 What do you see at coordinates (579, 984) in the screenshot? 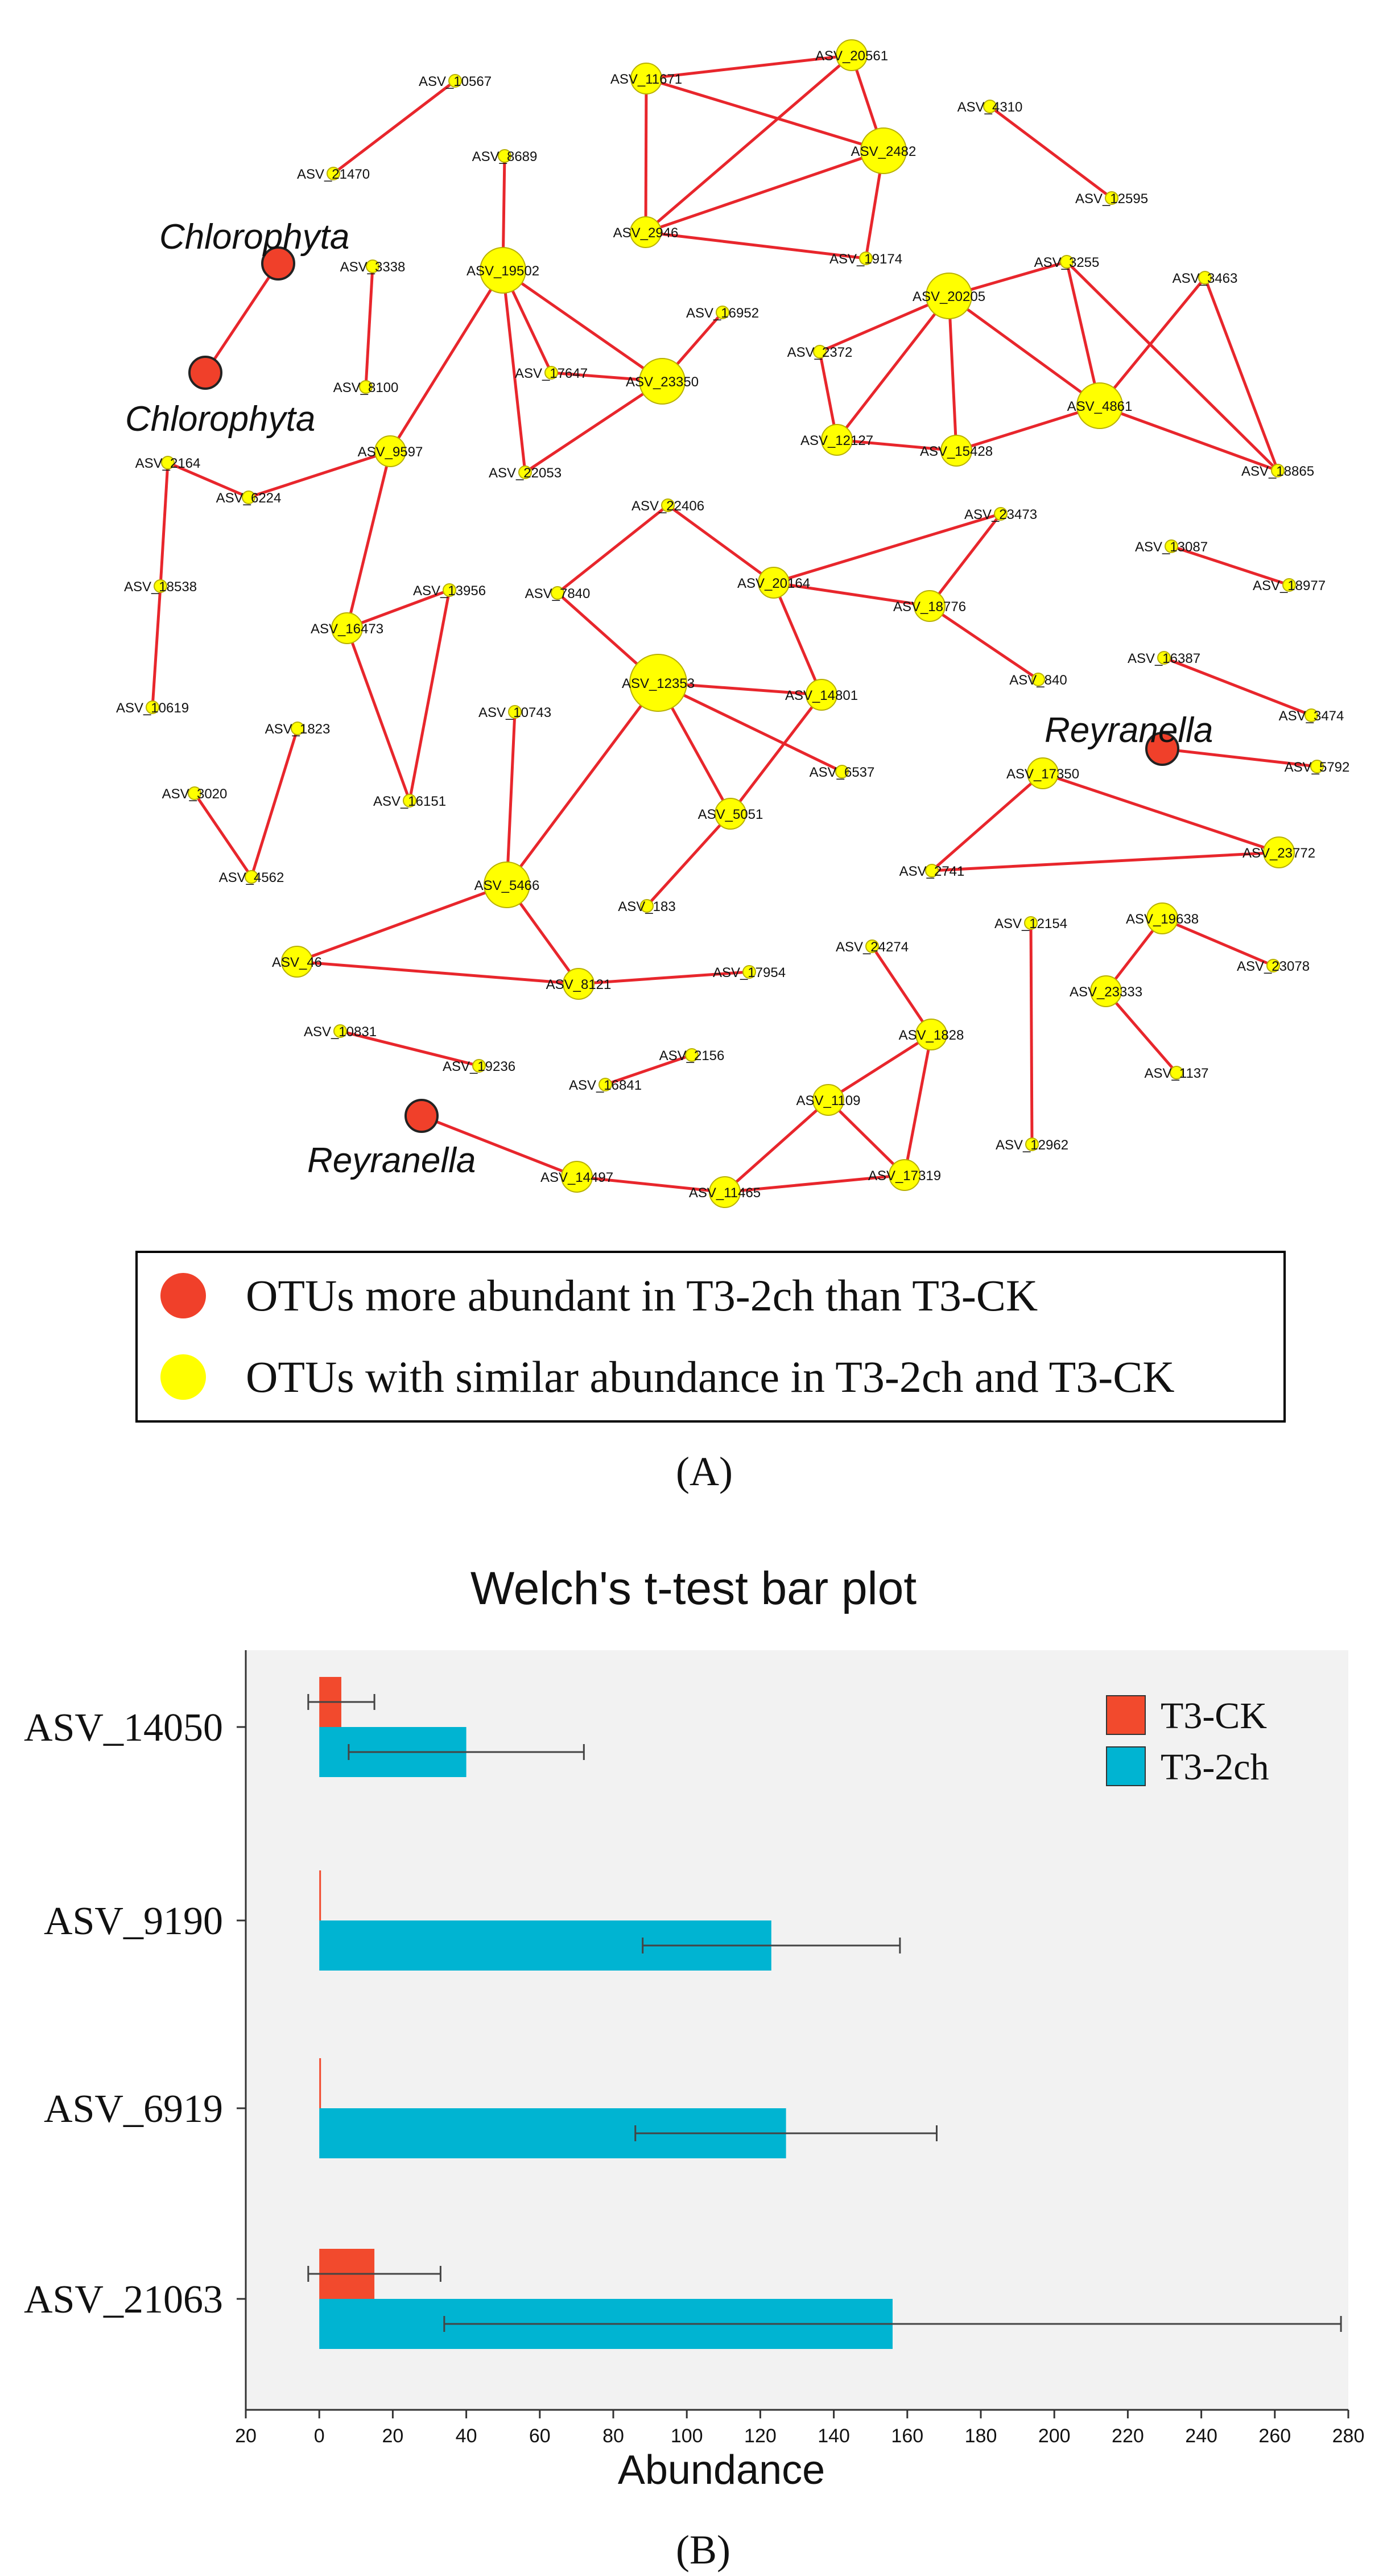
I see `node-label-ASV_8121: ASV_8121` at bounding box center [579, 984].